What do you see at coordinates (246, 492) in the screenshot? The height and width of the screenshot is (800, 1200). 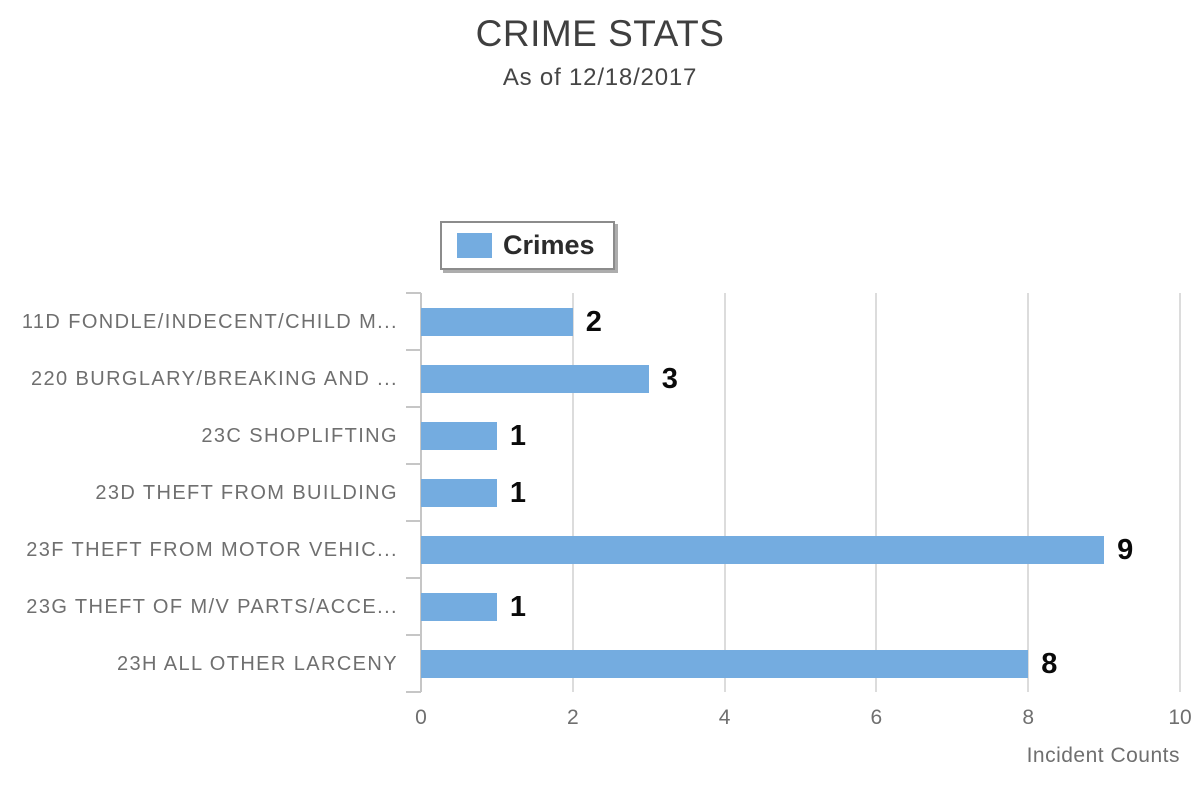 I see `category-label: 23D THEFT FROM BUILDING` at bounding box center [246, 492].